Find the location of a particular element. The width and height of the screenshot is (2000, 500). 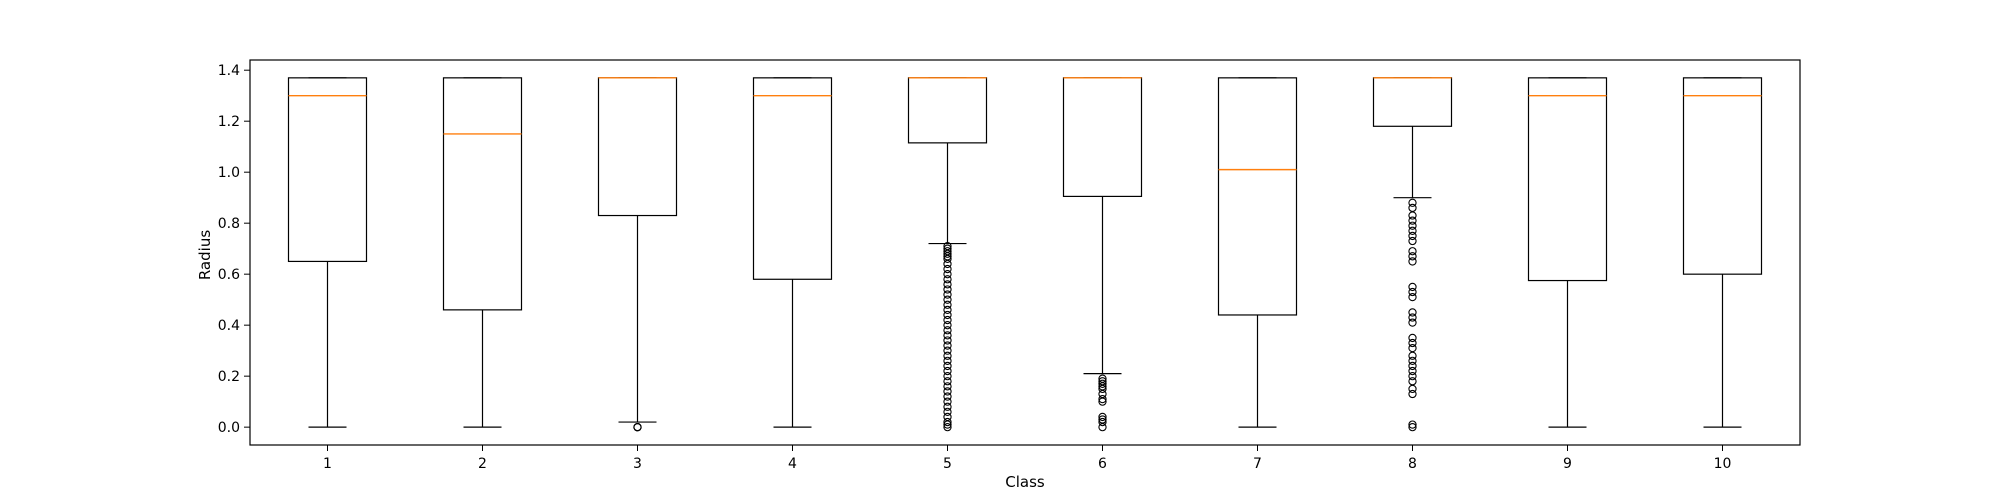

y-tick-label: 1.0 is located at coordinates (229, 173).